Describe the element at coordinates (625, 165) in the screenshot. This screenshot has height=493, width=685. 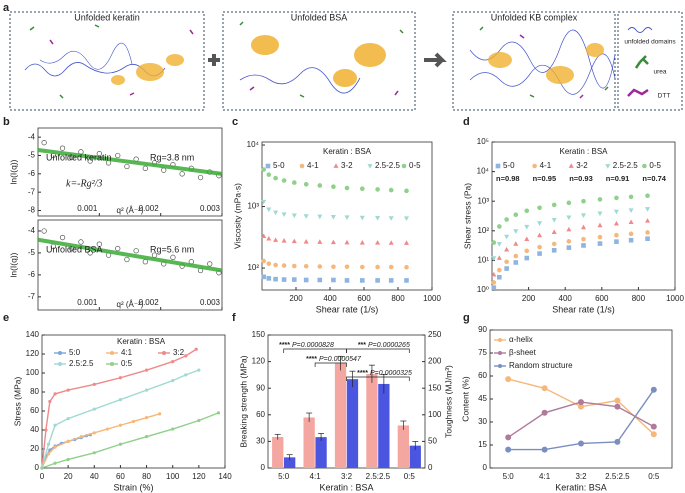
I see `legend-label: 2.5-2.5` at that location.